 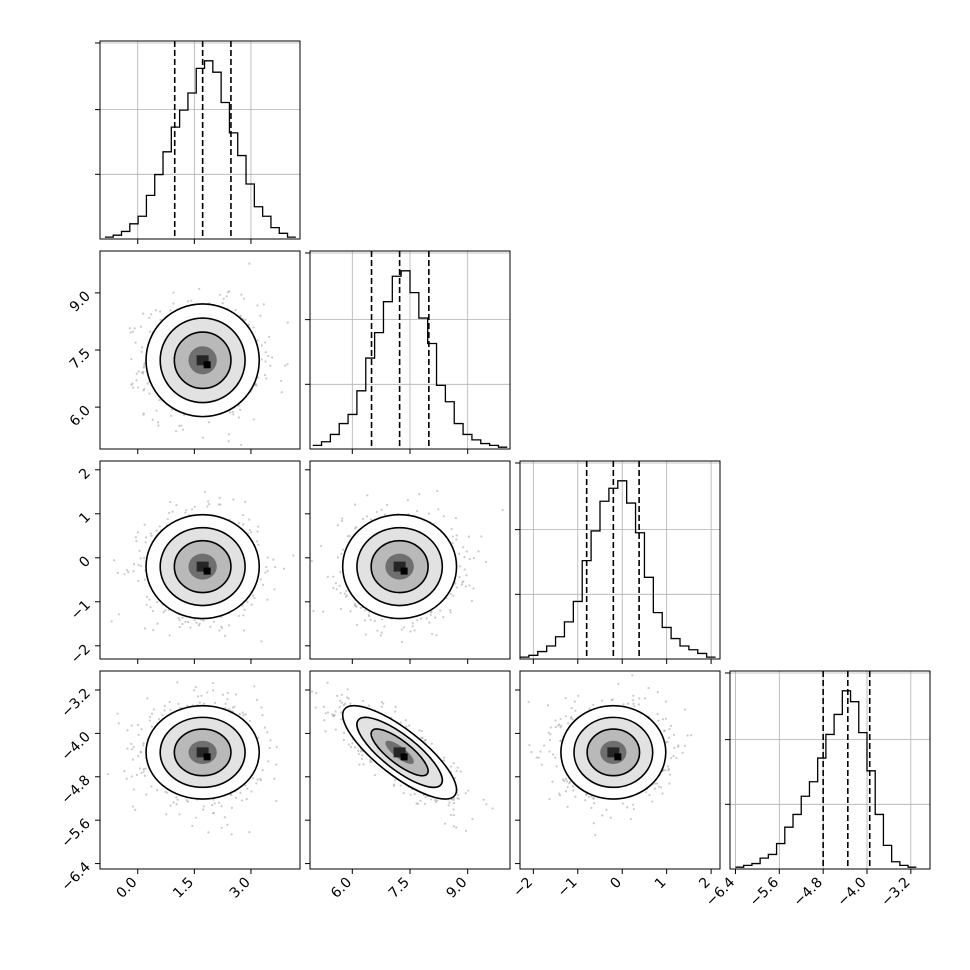 I want to click on density-core, so click(x=399, y=566).